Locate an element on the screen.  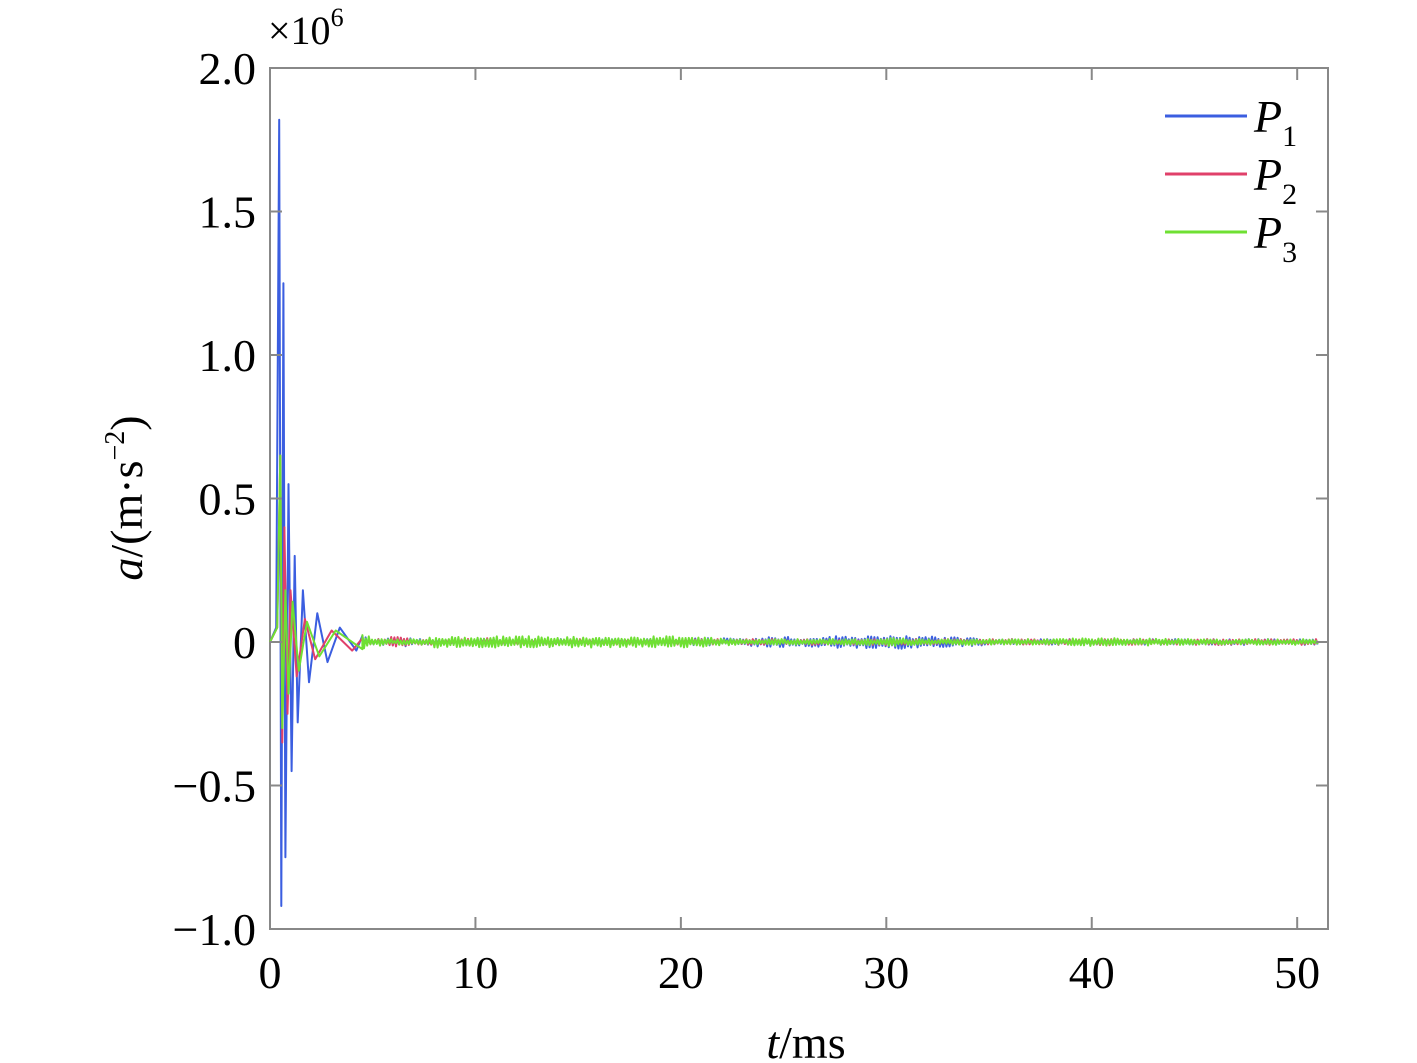
y-tick-label: 0.5 is located at coordinates (228, 499).